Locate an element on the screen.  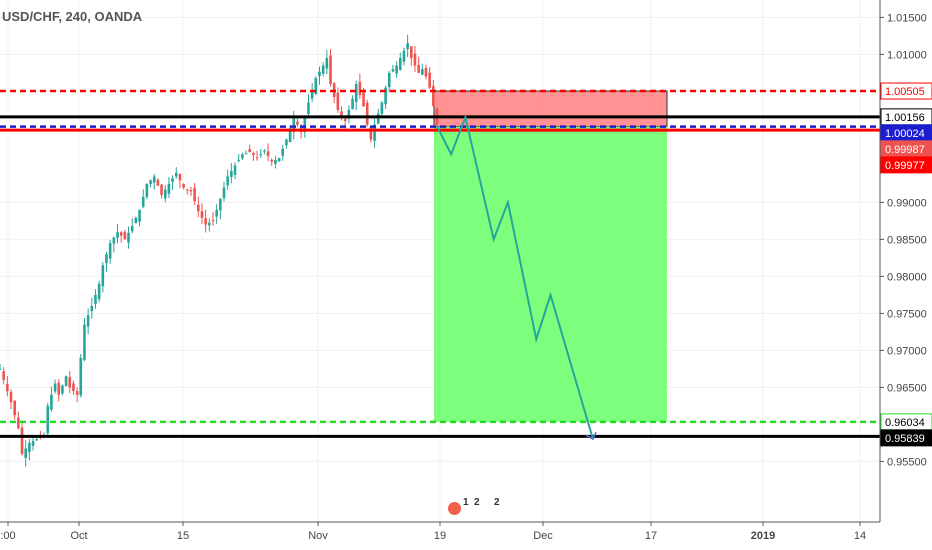
price-label-text: 1.00024 is located at coordinates (905, 134).